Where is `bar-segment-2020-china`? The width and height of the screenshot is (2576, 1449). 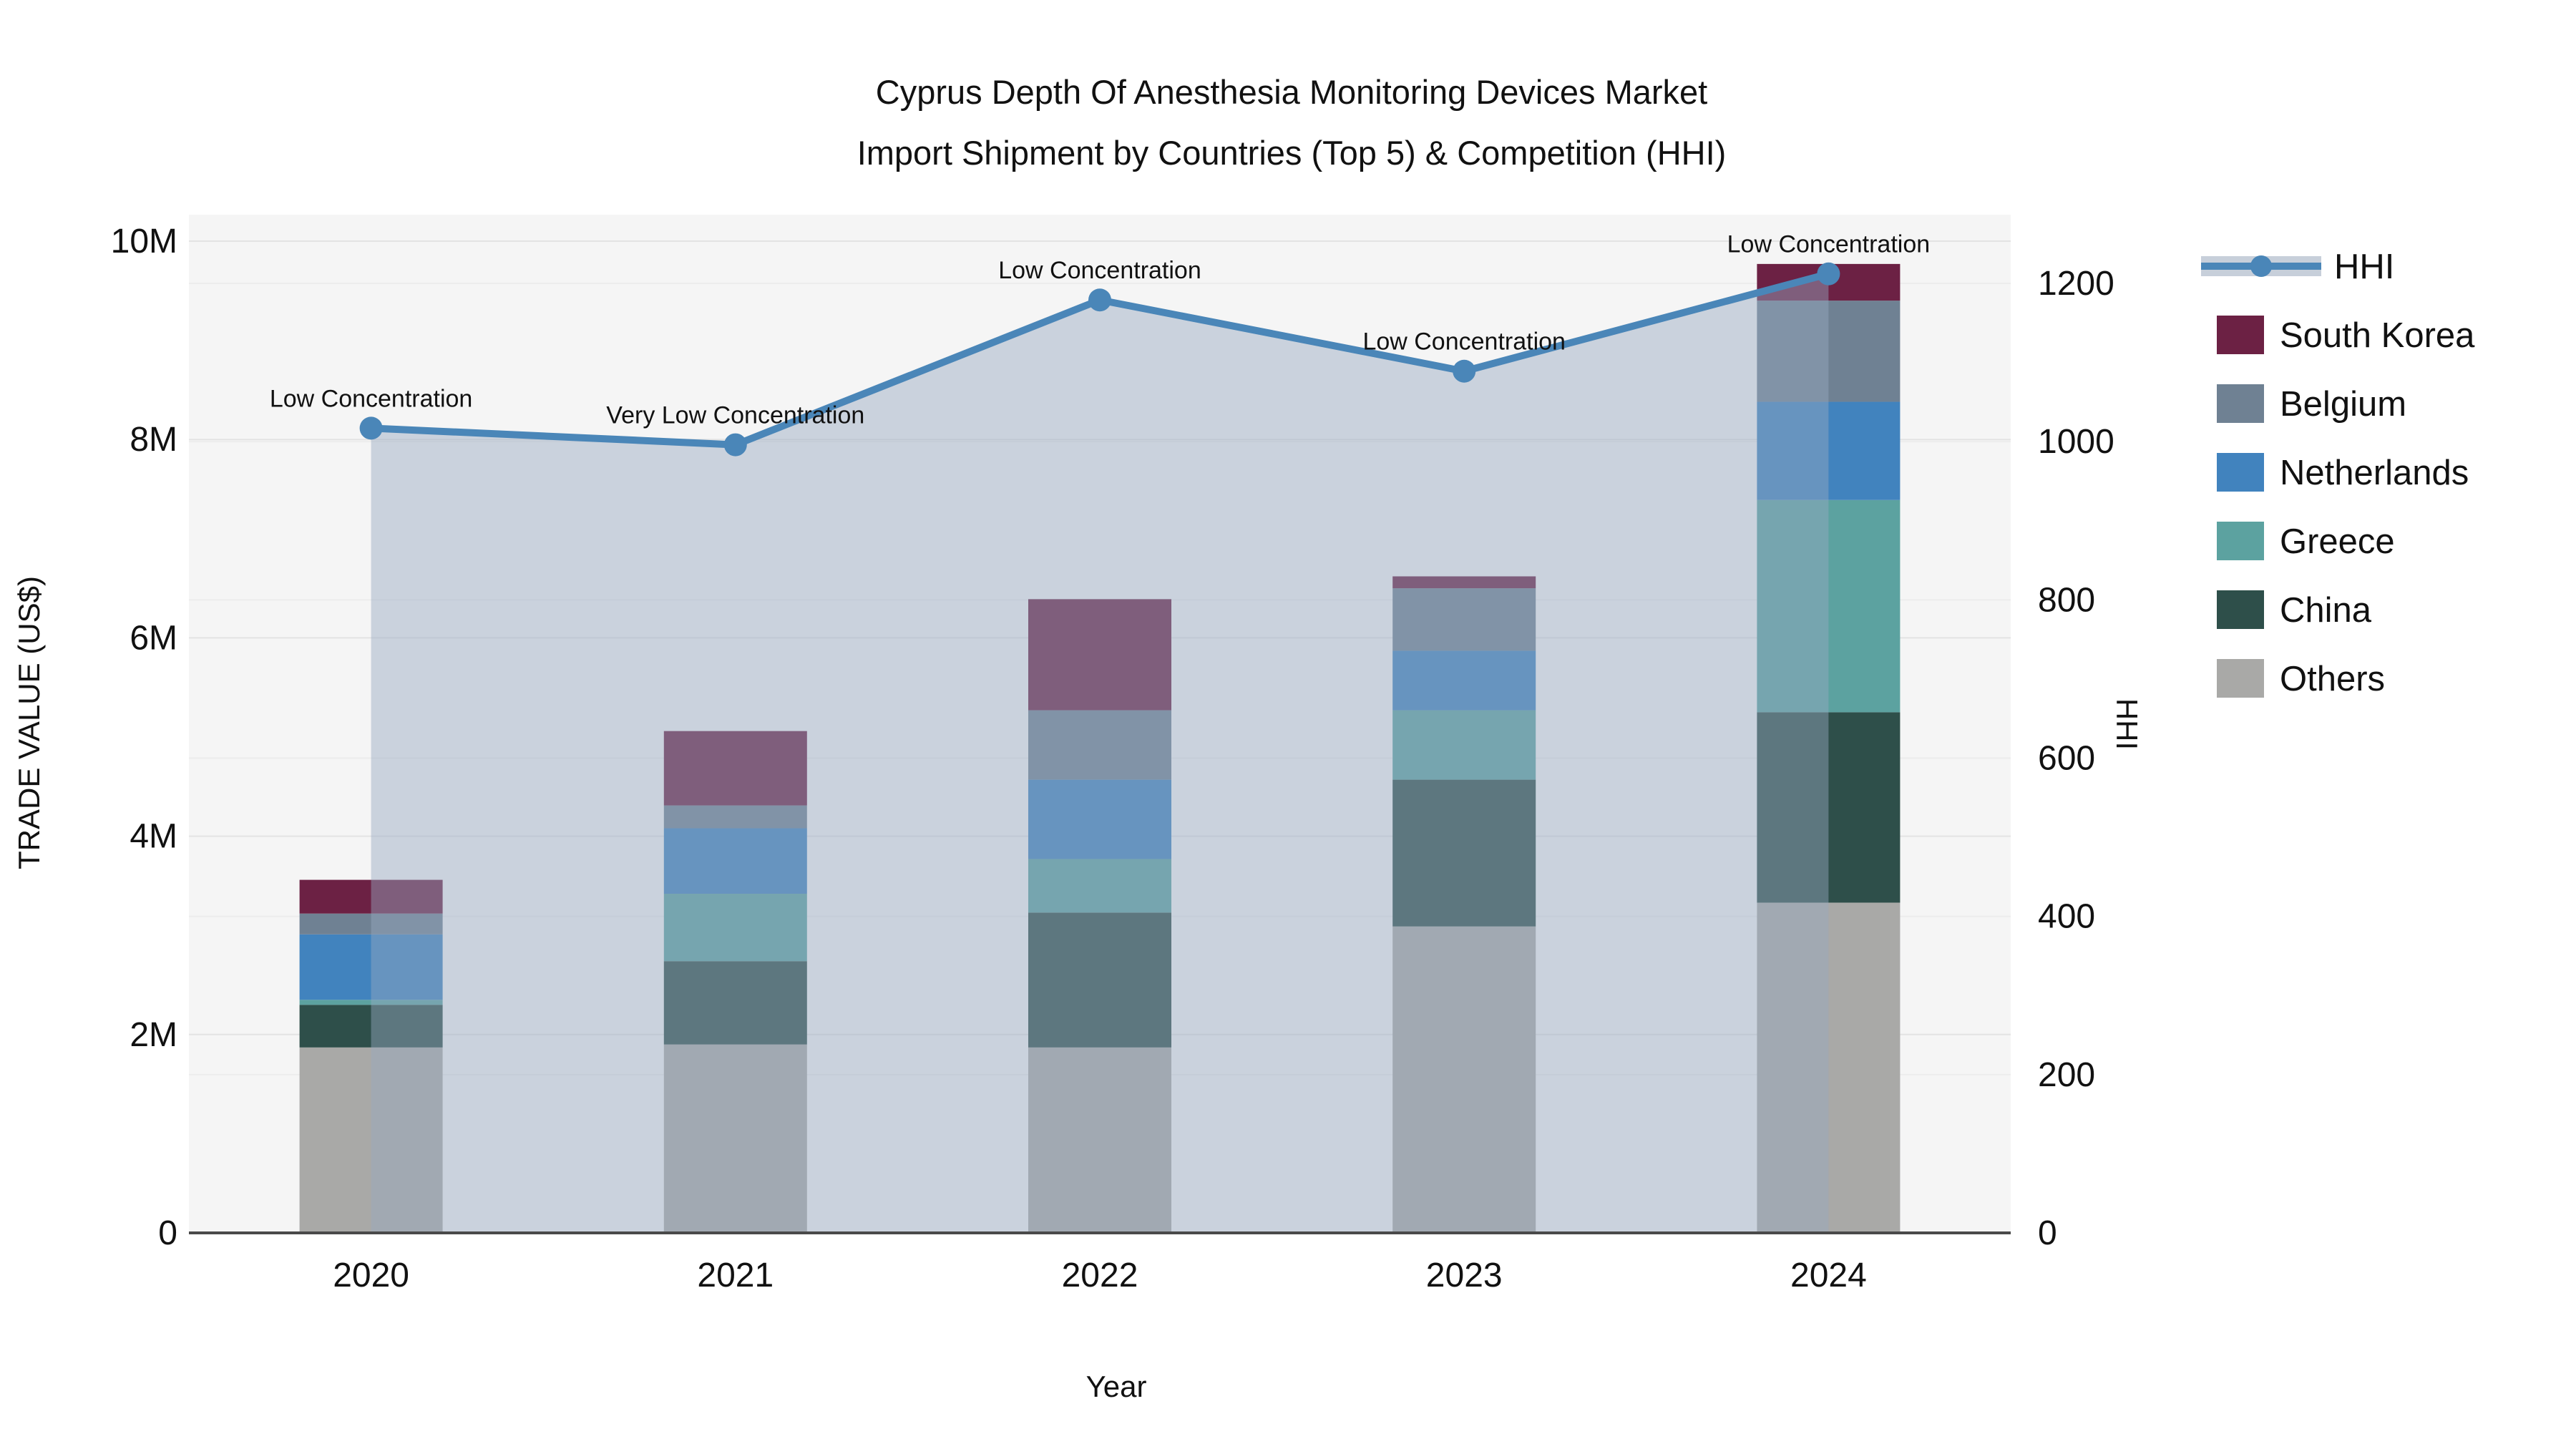
bar-segment-2020-china is located at coordinates (371, 1026).